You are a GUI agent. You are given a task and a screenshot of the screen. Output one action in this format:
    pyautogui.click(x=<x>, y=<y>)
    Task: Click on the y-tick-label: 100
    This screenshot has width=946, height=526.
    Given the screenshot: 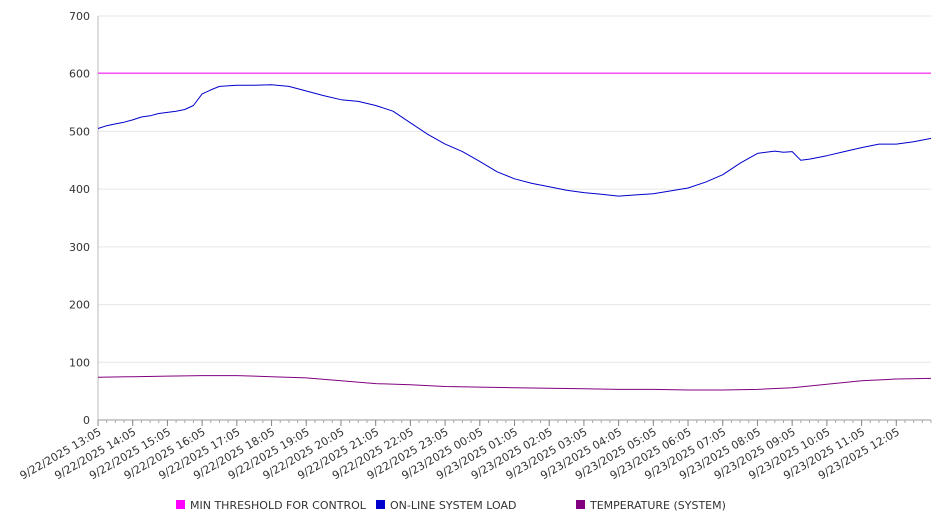 What is the action you would take?
    pyautogui.click(x=79, y=362)
    